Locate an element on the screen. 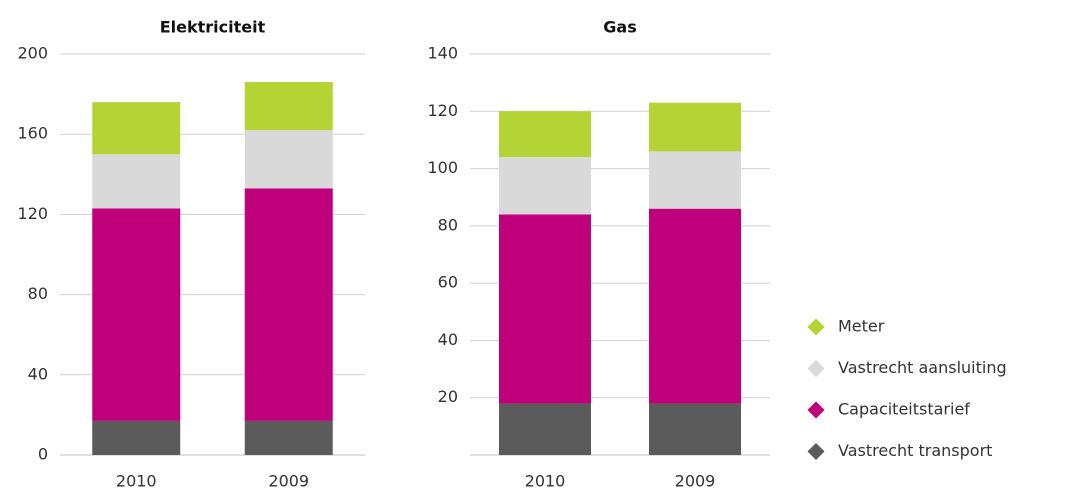 This screenshot has height=495, width=1065. y-tick-label: 20 is located at coordinates (448, 396).